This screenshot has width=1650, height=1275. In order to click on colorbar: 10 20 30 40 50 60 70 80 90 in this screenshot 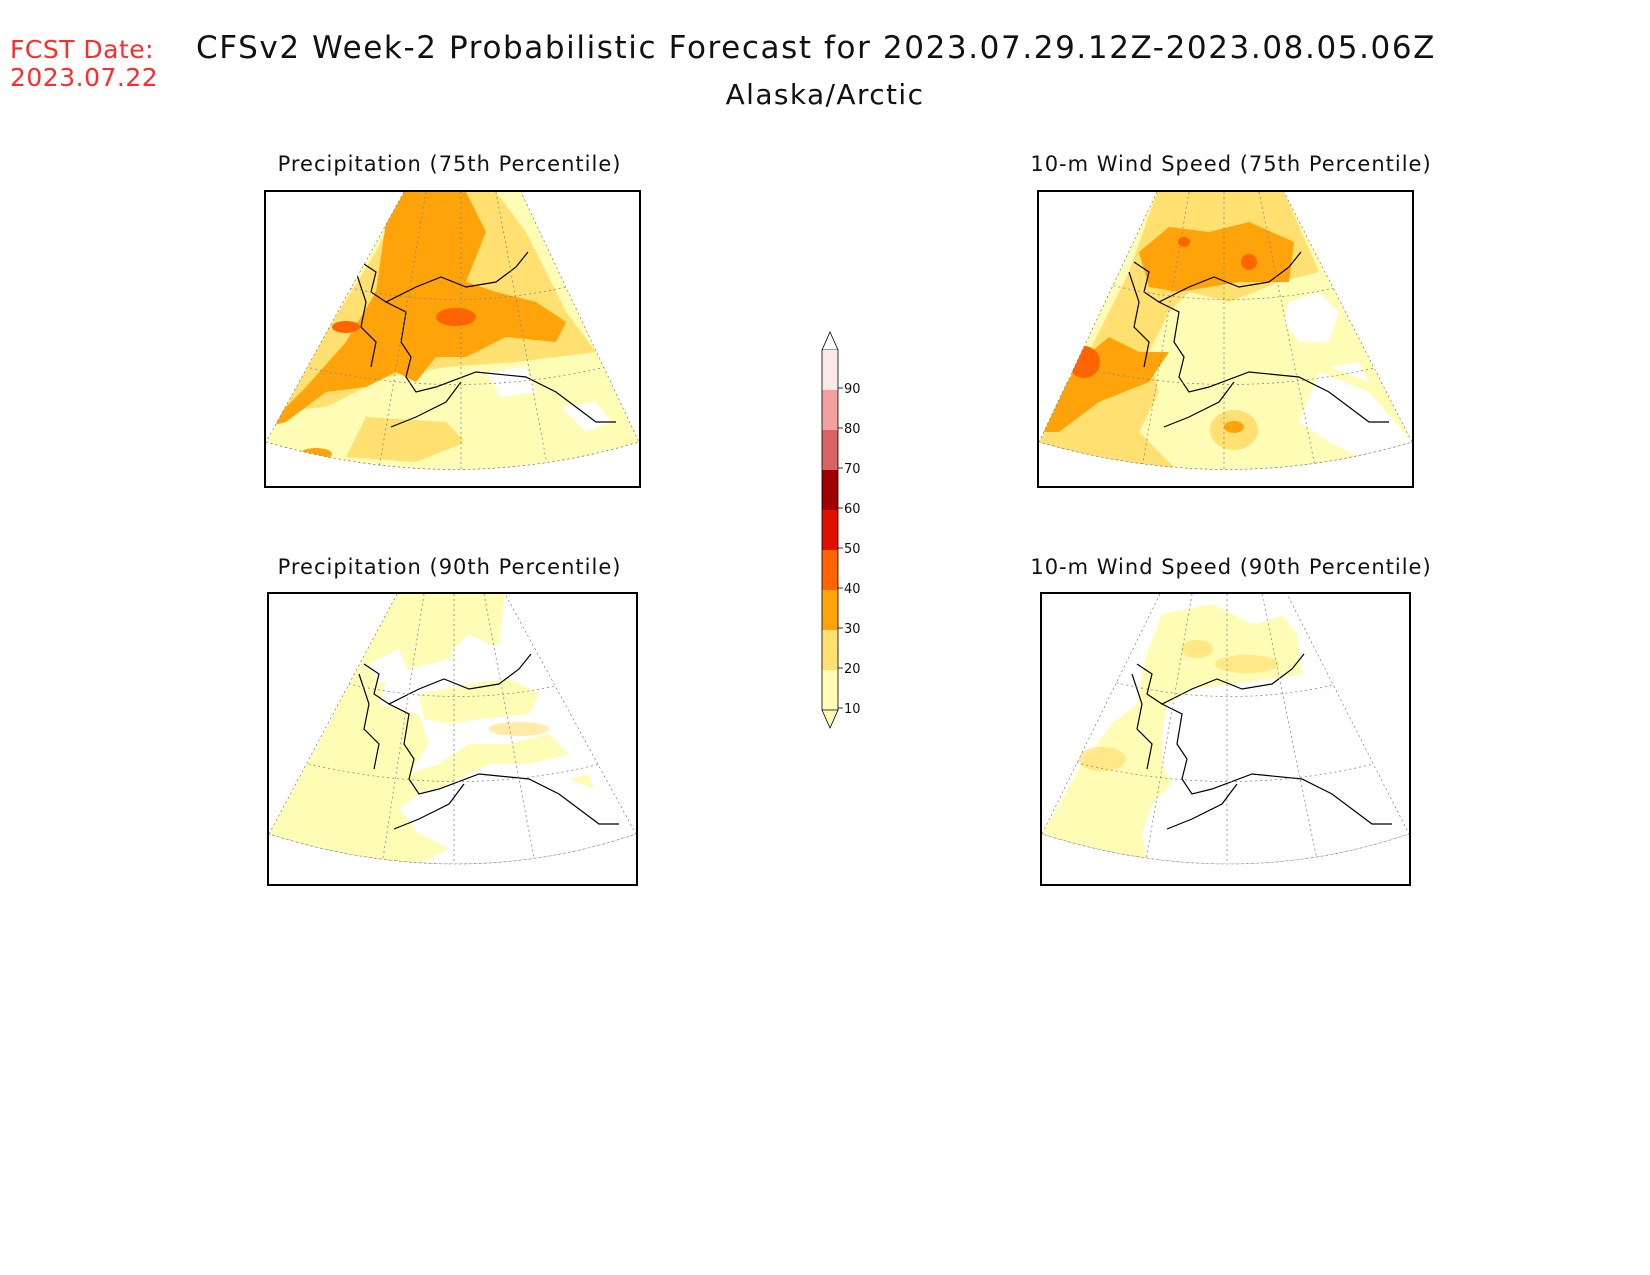, I will do `click(841, 530)`.